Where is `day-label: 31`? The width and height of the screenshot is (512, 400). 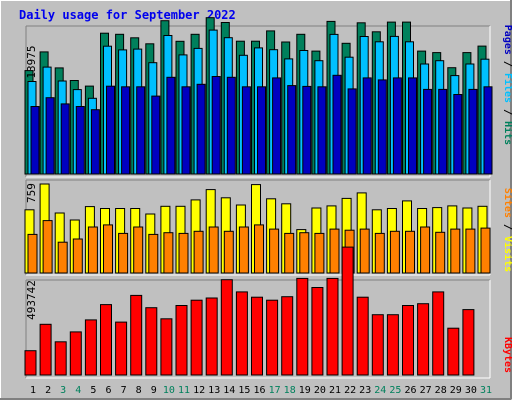
day-label: 31 is located at coordinates (486, 390).